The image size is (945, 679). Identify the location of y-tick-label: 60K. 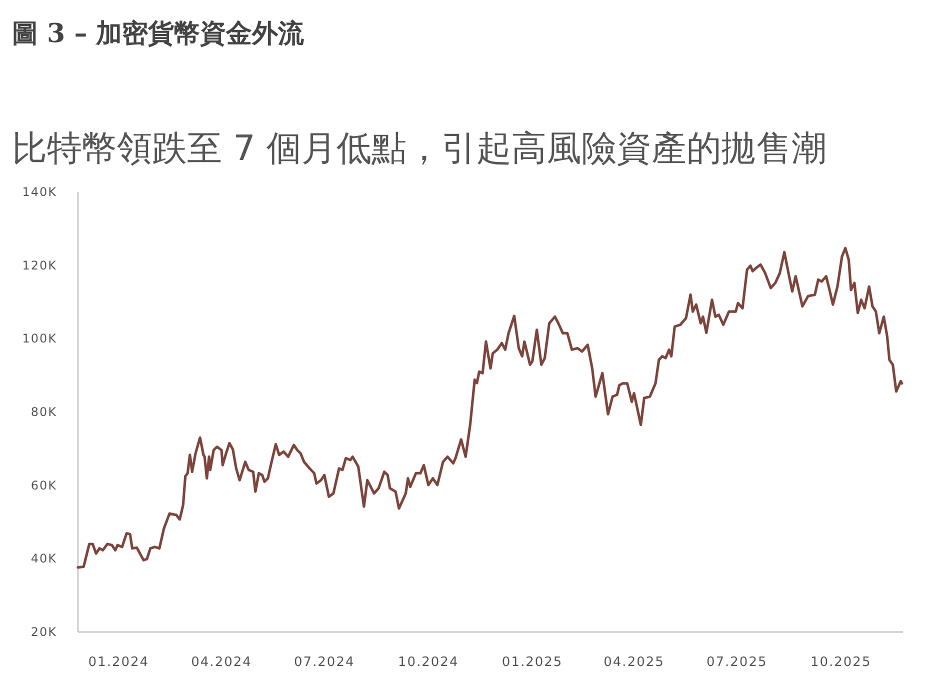
(44, 485).